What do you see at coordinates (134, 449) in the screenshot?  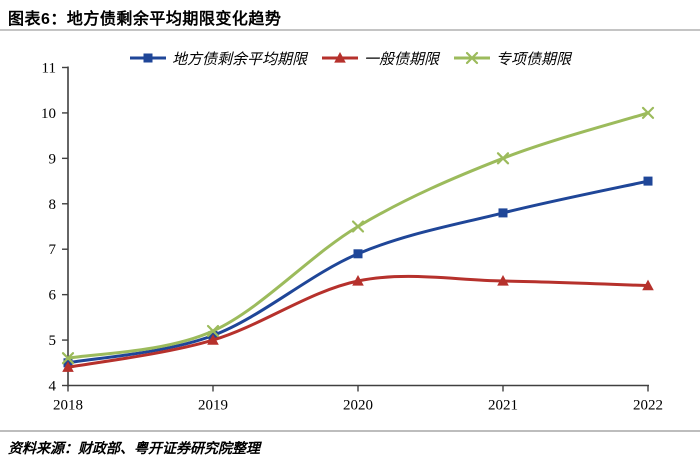 I see `source-note: 资料来源：财政部、粤开证券研究院整理` at bounding box center [134, 449].